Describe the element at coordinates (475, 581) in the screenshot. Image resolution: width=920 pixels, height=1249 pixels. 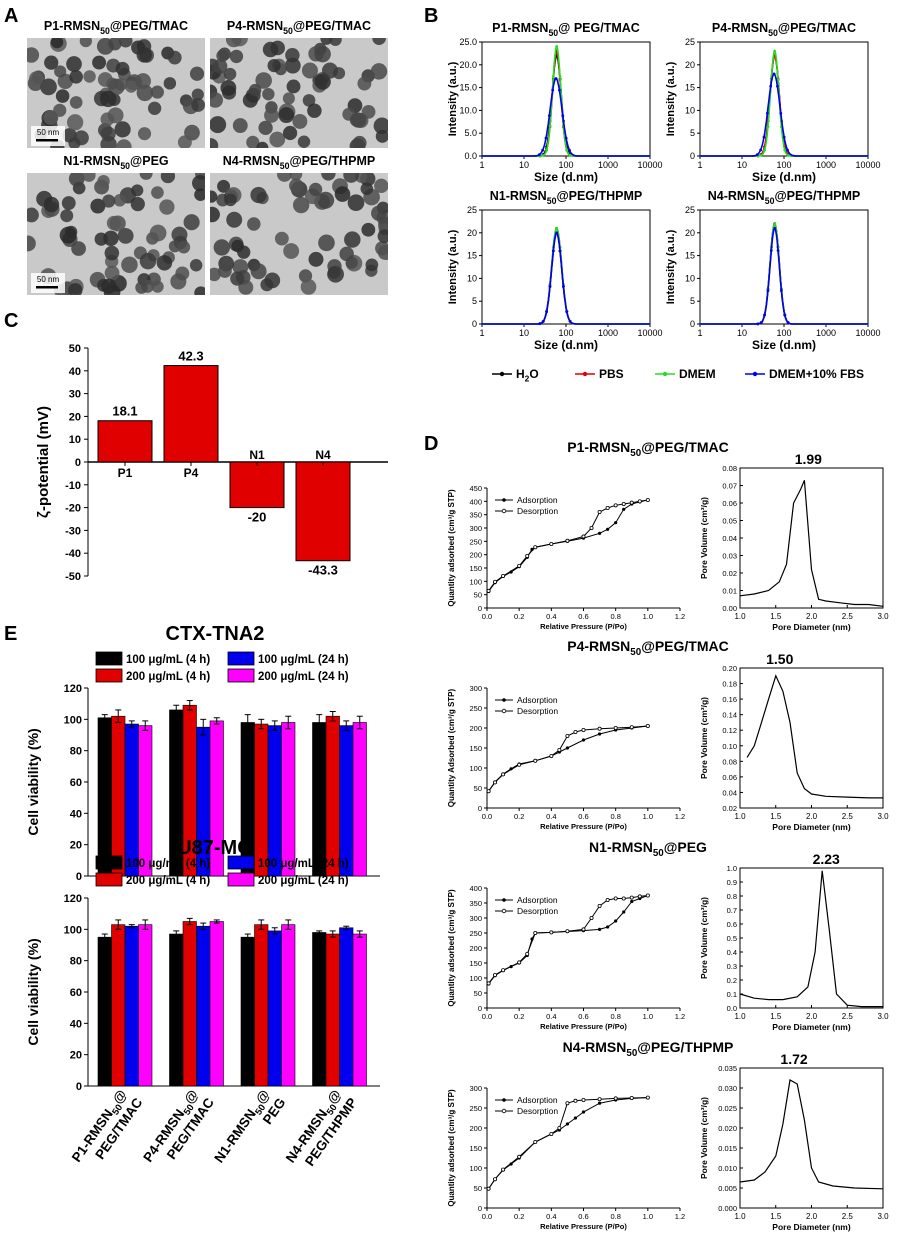
I see `iso-ytick-label-0: 100` at that location.